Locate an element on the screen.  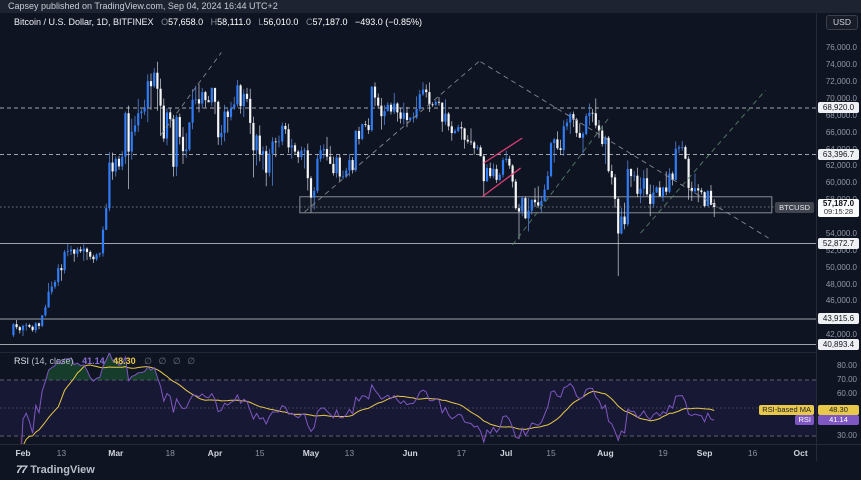
time-axis-tick: Feb is located at coordinates (23, 453).